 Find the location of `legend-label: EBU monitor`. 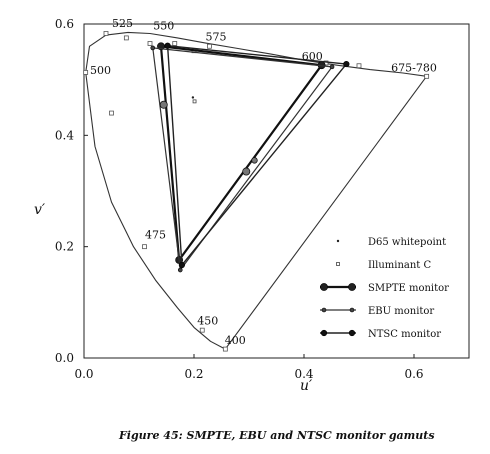

legend-label: EBU monitor is located at coordinates (401, 311).